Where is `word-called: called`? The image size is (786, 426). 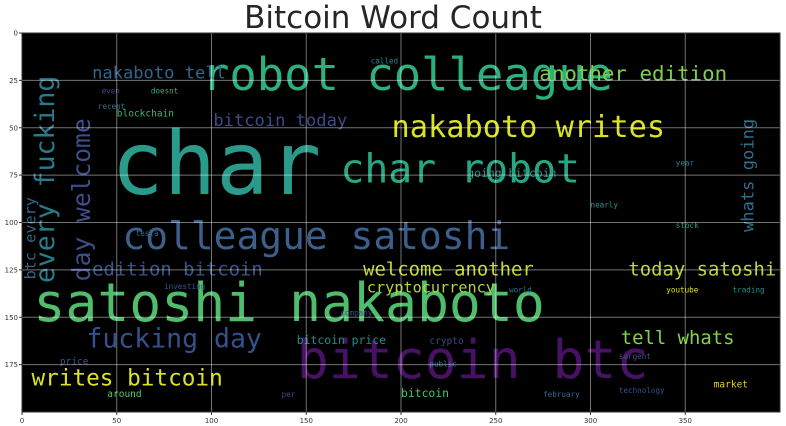 word-called: called is located at coordinates (384, 60).